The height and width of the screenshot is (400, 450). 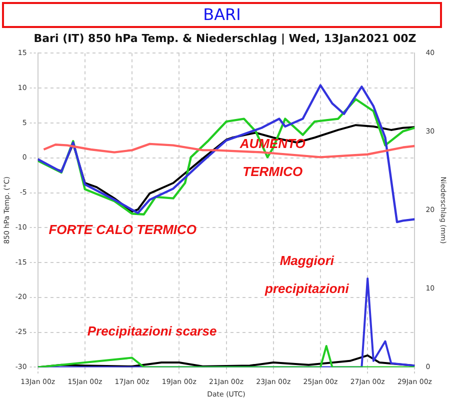 I want to click on annotation: Maggiori precipitazioni, so click(x=307, y=274).